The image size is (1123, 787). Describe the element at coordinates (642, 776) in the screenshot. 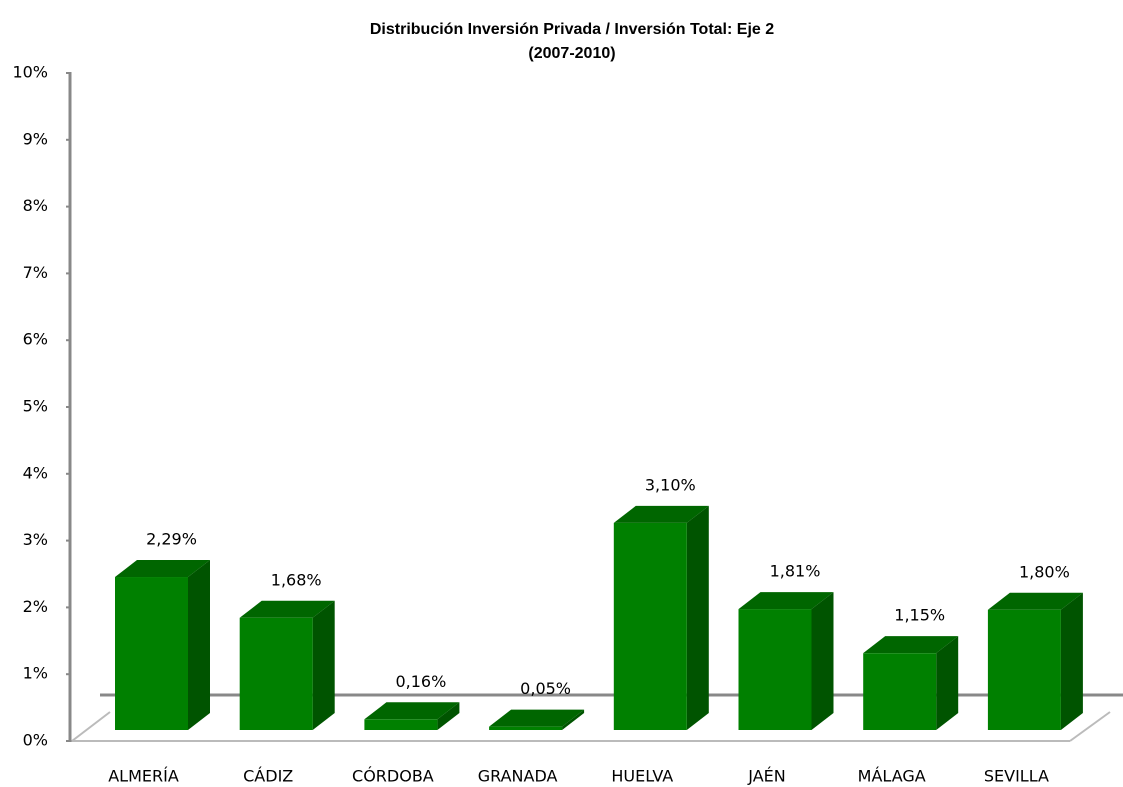

I see `x-tick-label: HUELVA` at that location.